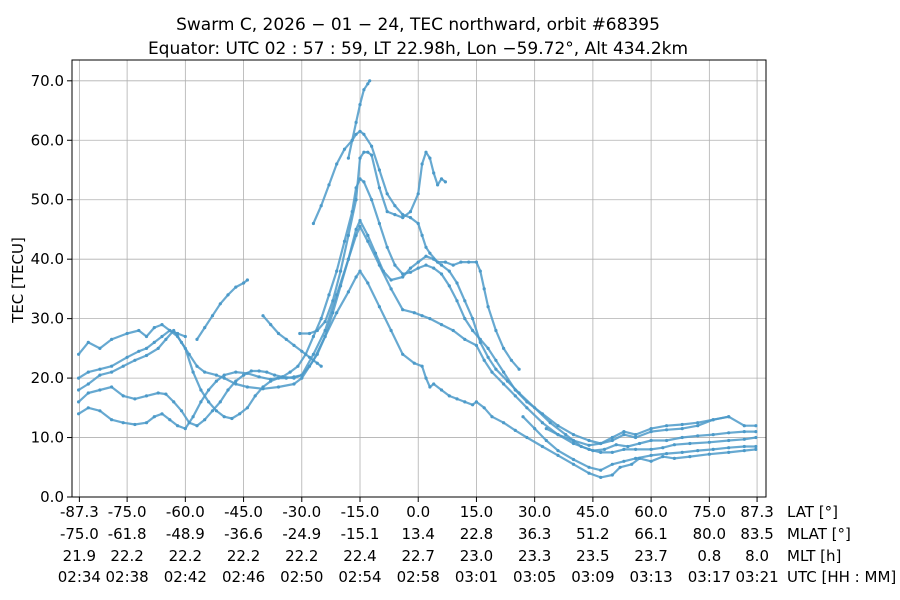 The height and width of the screenshot is (600, 900). I want to click on x-row-label: LAT [°], so click(812, 512).